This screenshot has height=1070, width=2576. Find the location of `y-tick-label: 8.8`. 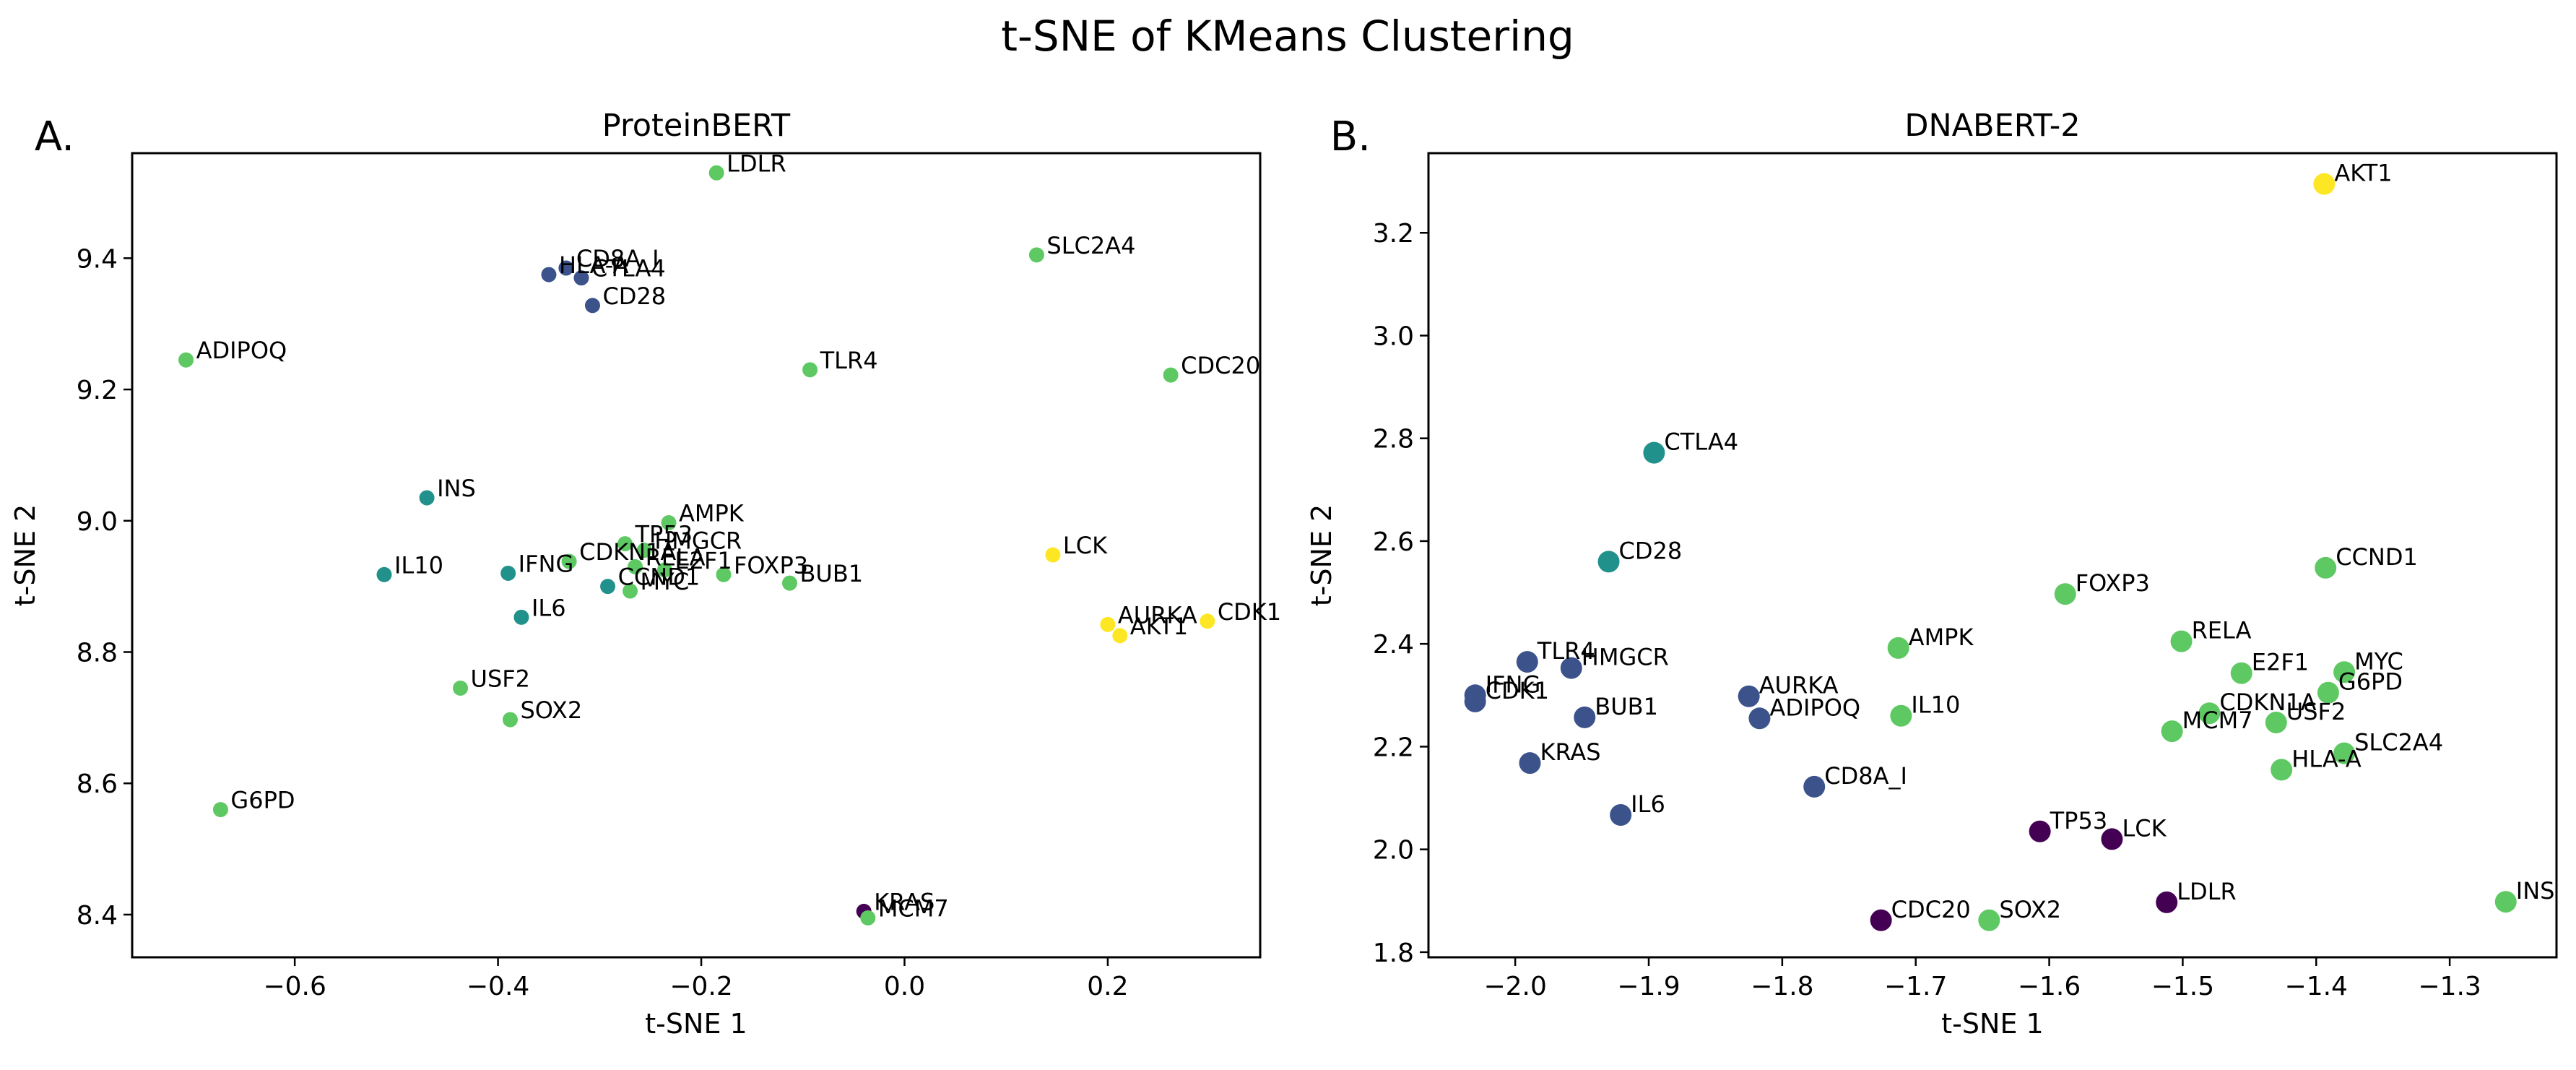

y-tick-label: 8.8 is located at coordinates (97, 653).